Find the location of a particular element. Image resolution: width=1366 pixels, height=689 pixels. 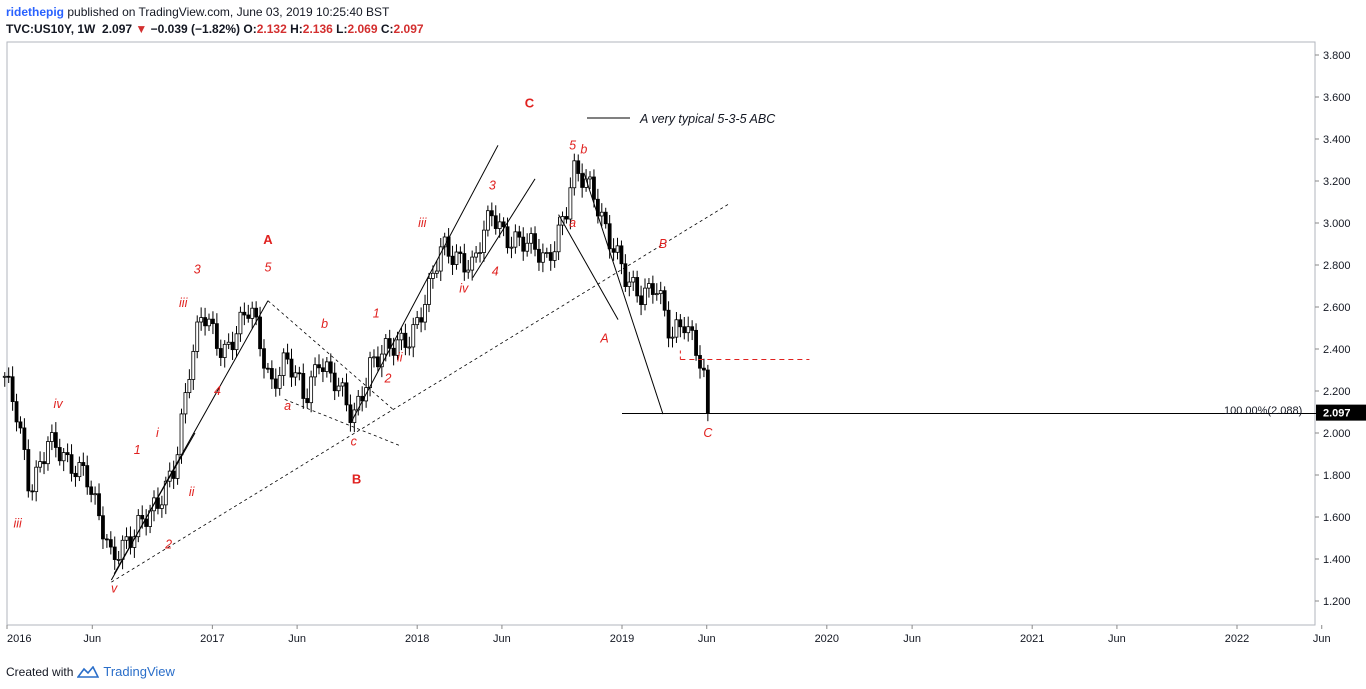

y-tick-label: 1.800 is located at coordinates (1337, 476).